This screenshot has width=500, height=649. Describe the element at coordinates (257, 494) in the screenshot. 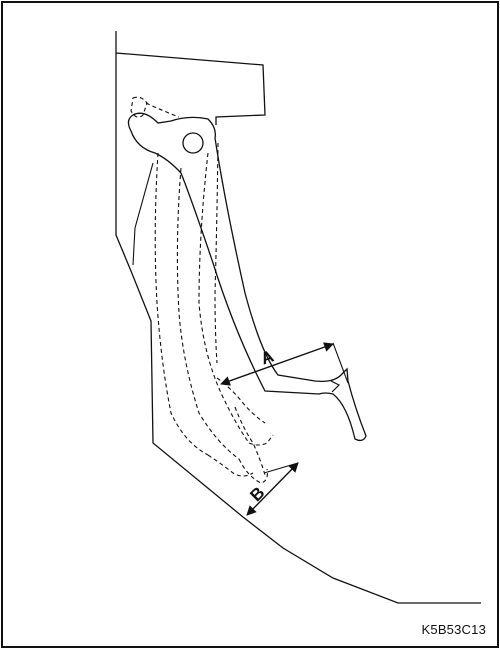

I see `dimension-b-label: B` at that location.